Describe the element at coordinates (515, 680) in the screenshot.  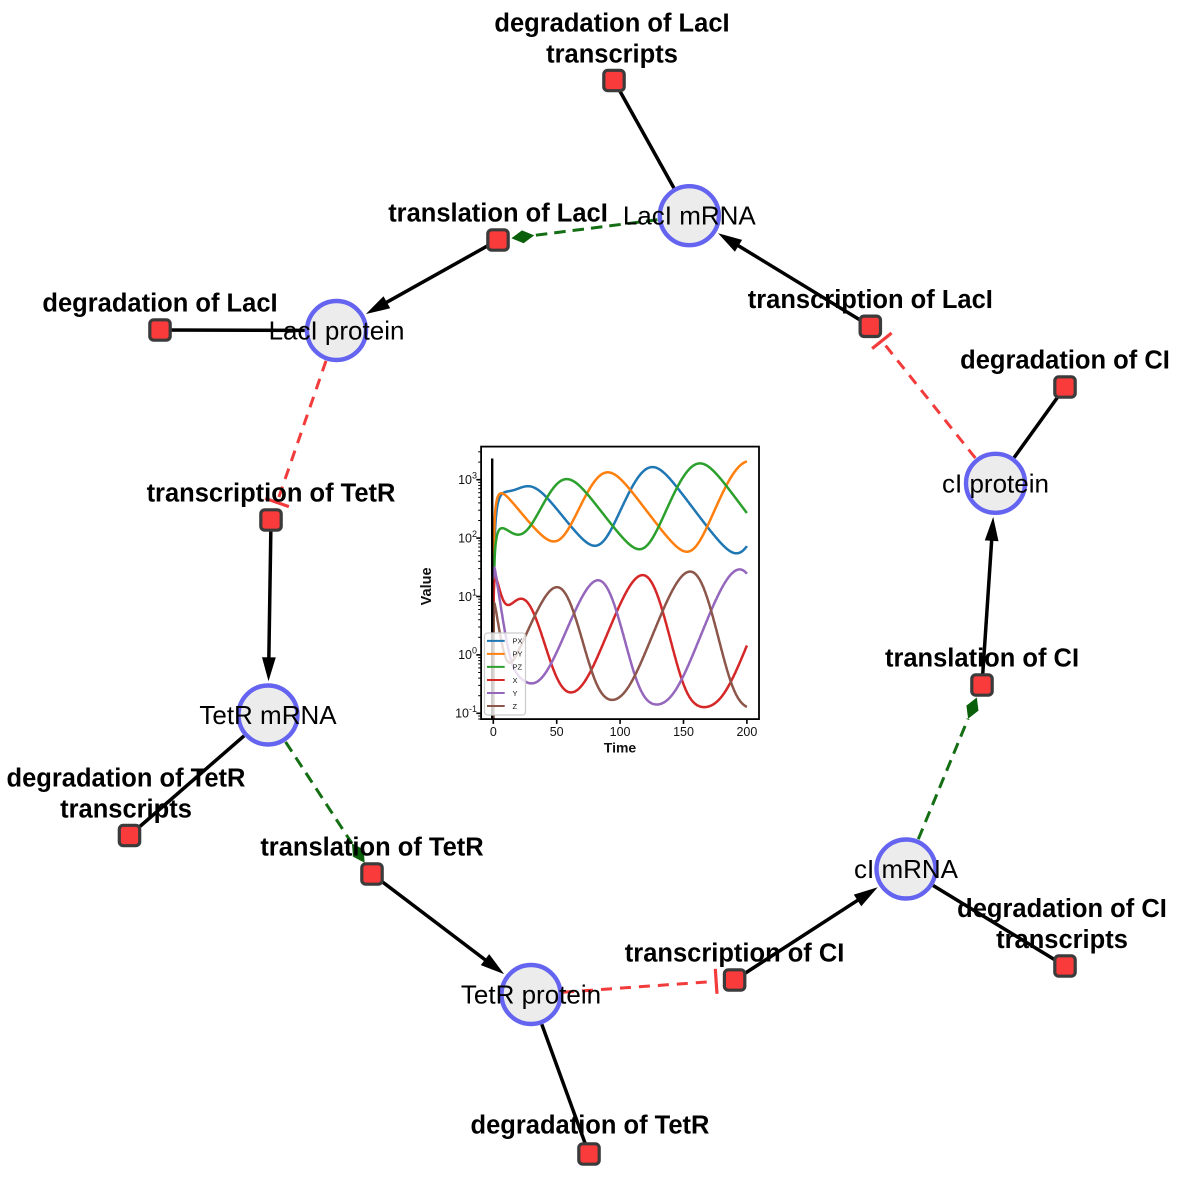
I see `svg-text: X` at that location.